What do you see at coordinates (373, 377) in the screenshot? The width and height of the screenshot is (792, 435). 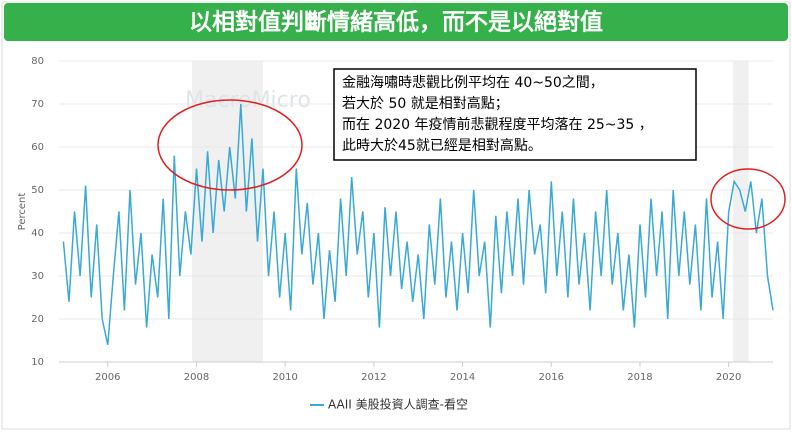 I see `x-tick-label: 2012` at bounding box center [373, 377].